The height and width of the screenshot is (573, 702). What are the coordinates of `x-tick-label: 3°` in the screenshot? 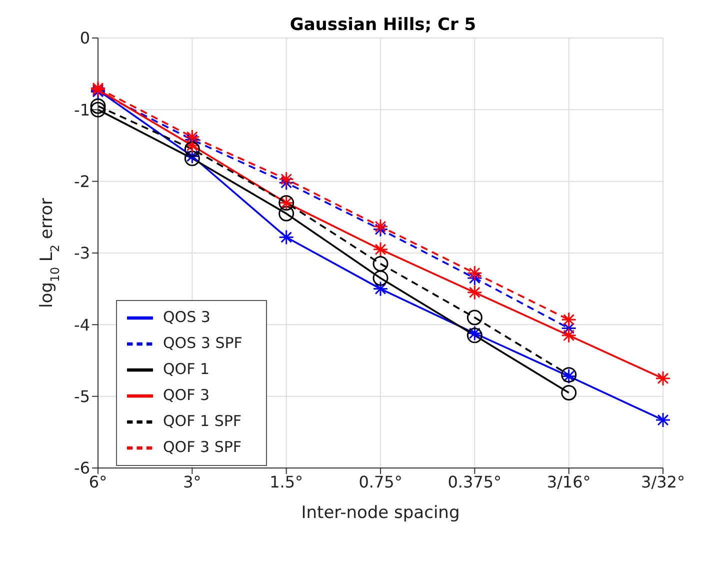 It's located at (192, 482).